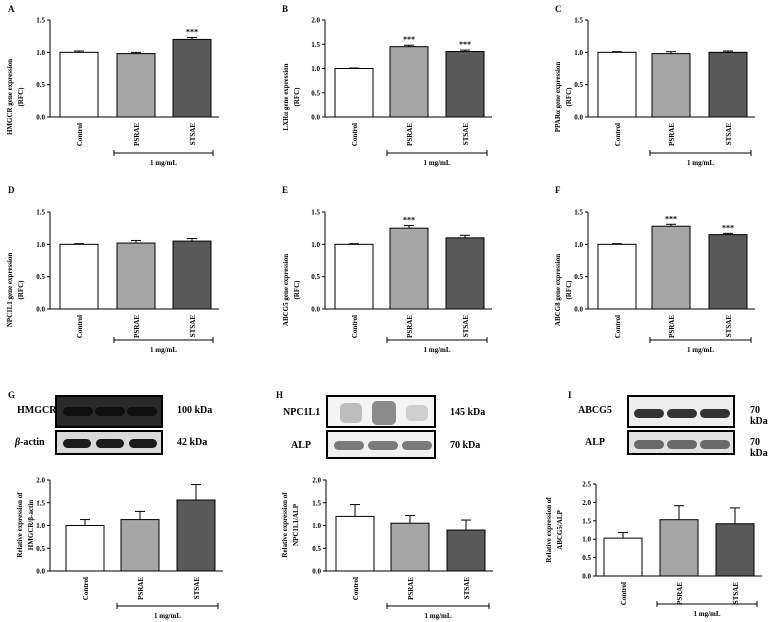 The width and height of the screenshot is (770, 622). I want to click on y-tick-label-d: 0.0, so click(40, 310).